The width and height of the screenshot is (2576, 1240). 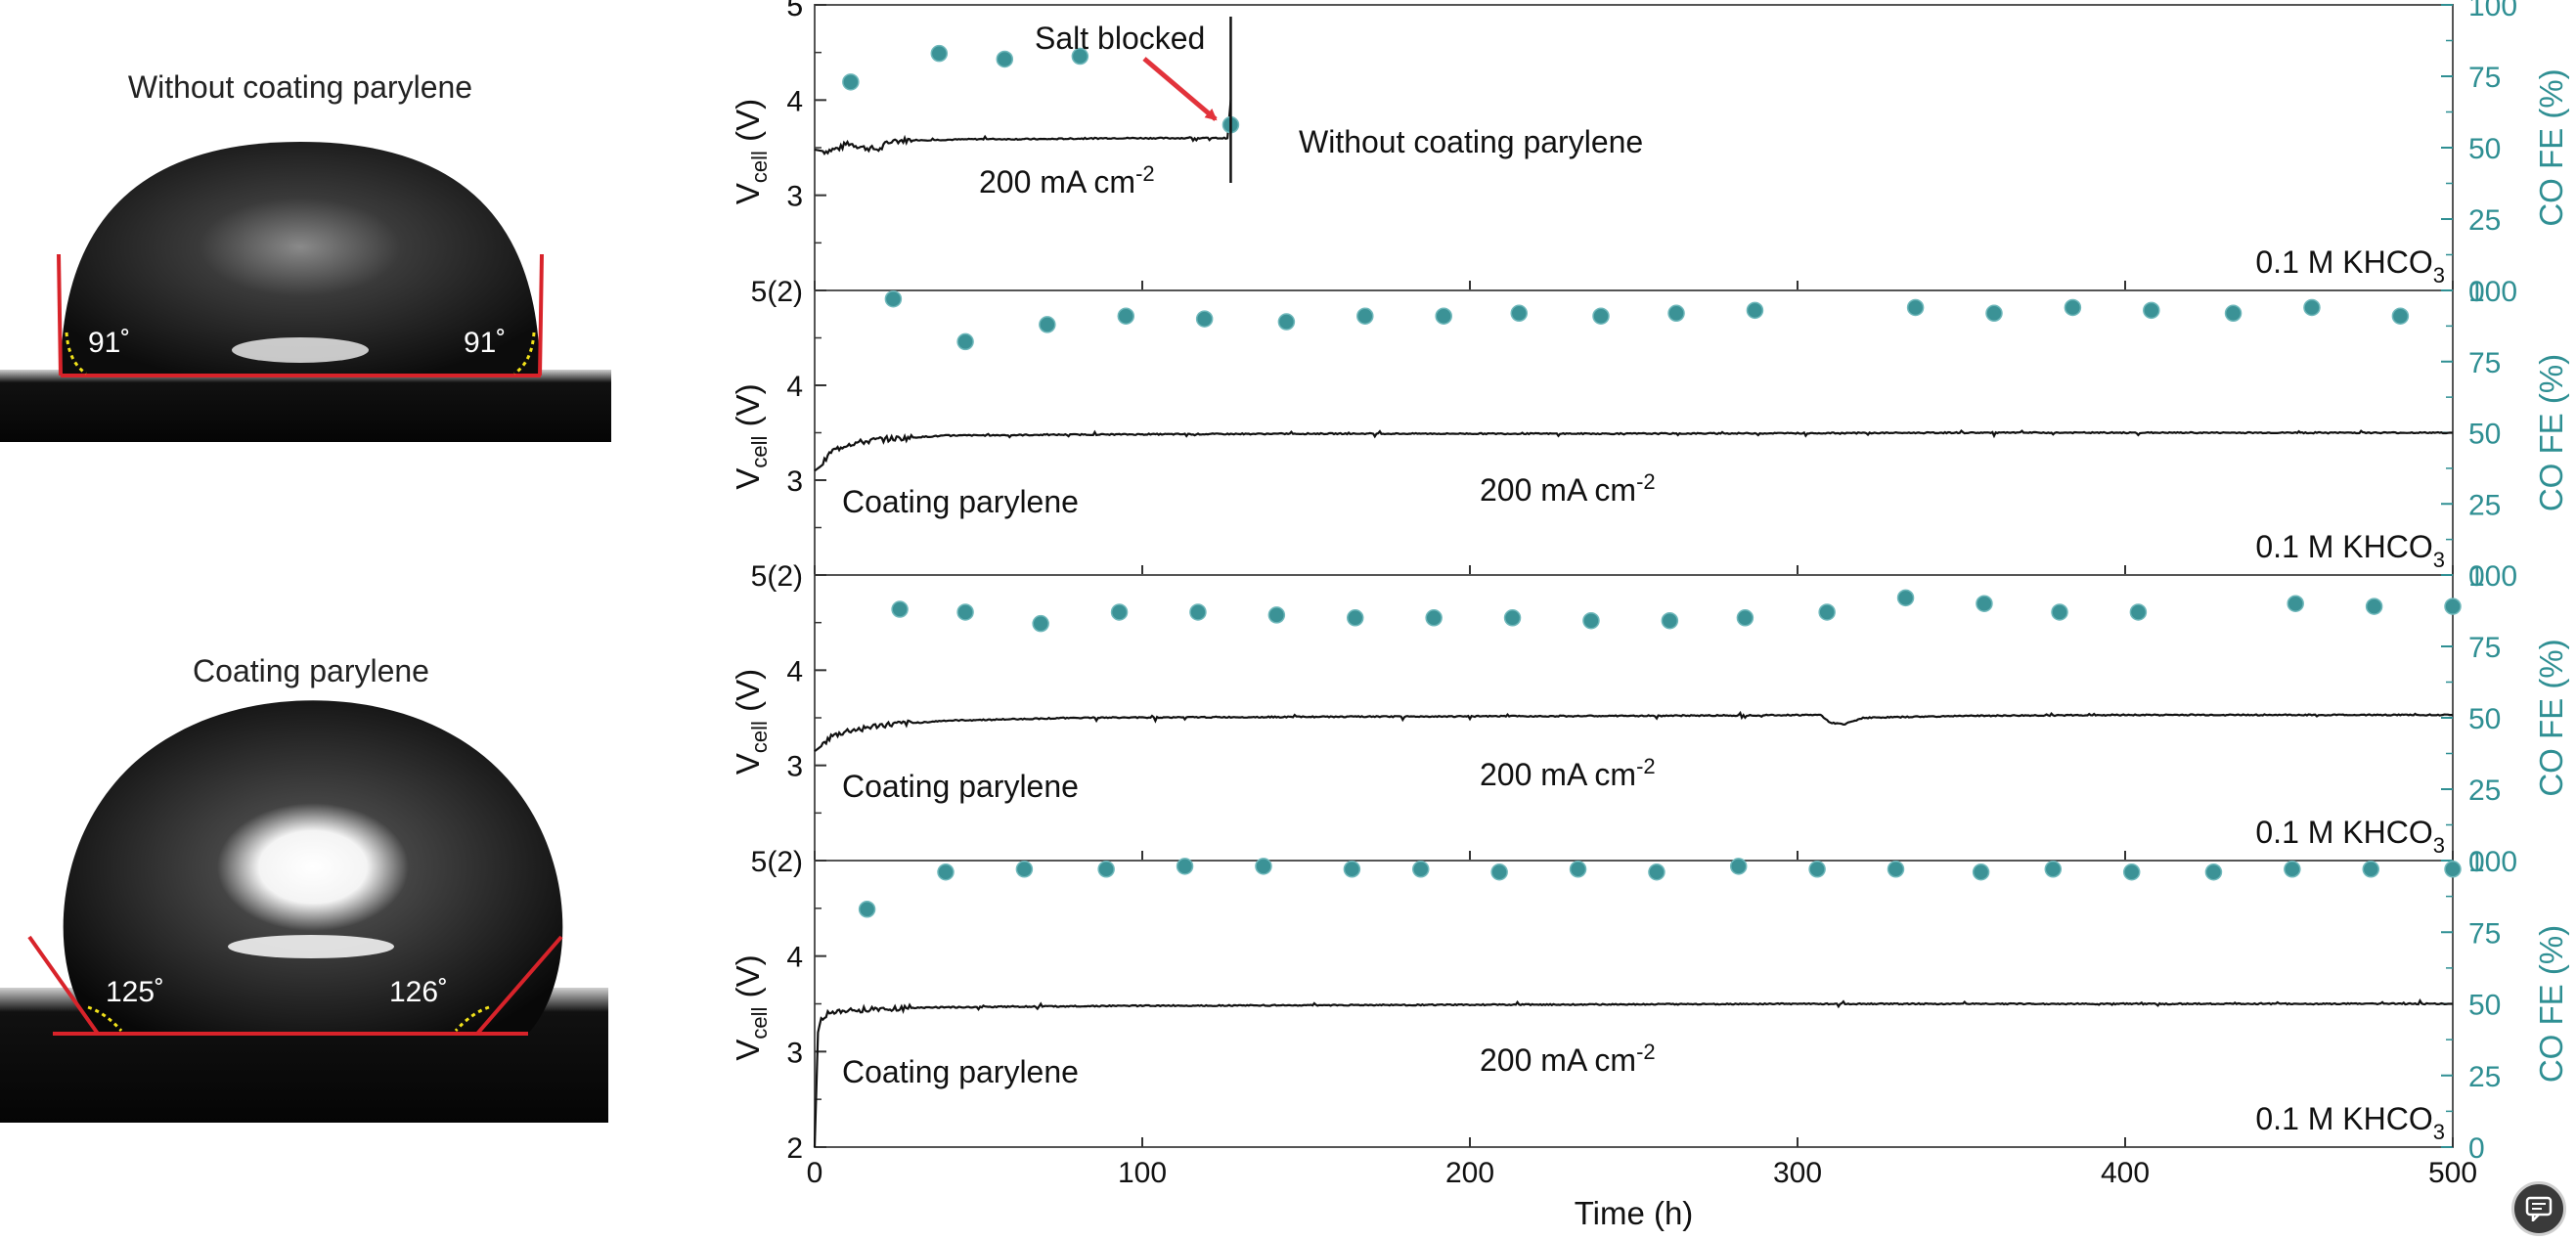 I want to click on help-button, so click(x=2538, y=1208).